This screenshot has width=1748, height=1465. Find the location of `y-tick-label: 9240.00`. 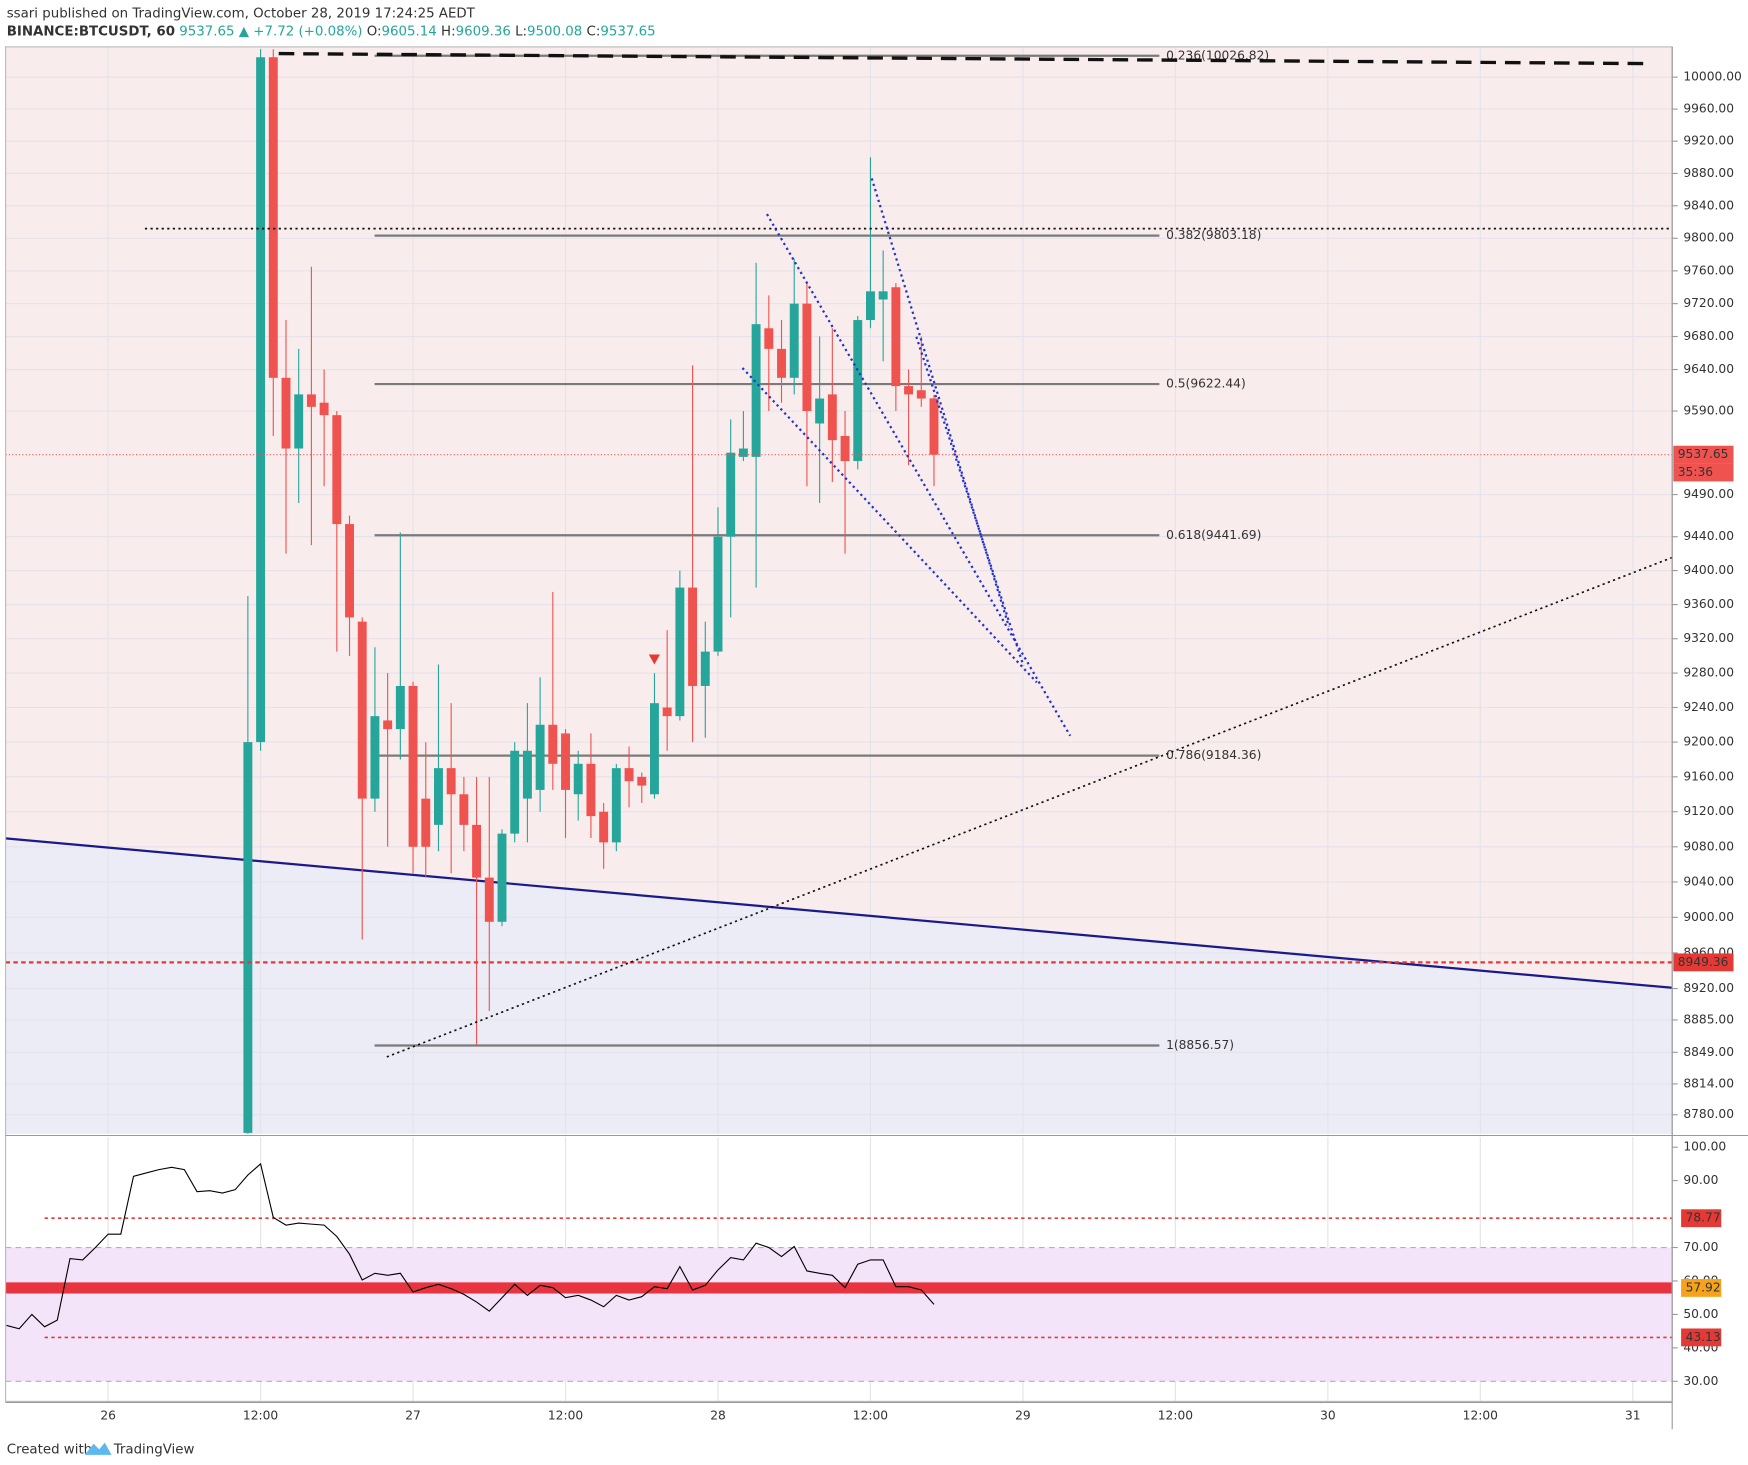

y-tick-label: 9240.00 is located at coordinates (1708, 707).